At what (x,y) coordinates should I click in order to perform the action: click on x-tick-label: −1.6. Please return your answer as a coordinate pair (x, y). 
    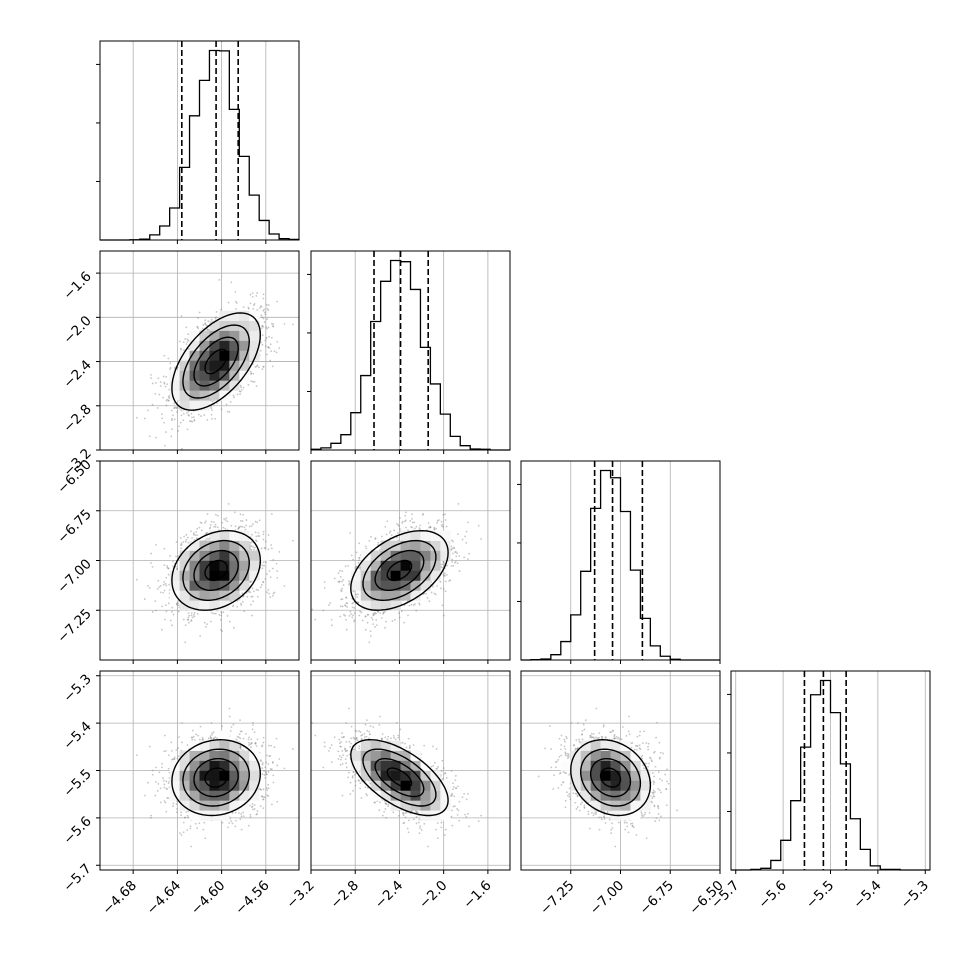
    Looking at the image, I should click on (477, 895).